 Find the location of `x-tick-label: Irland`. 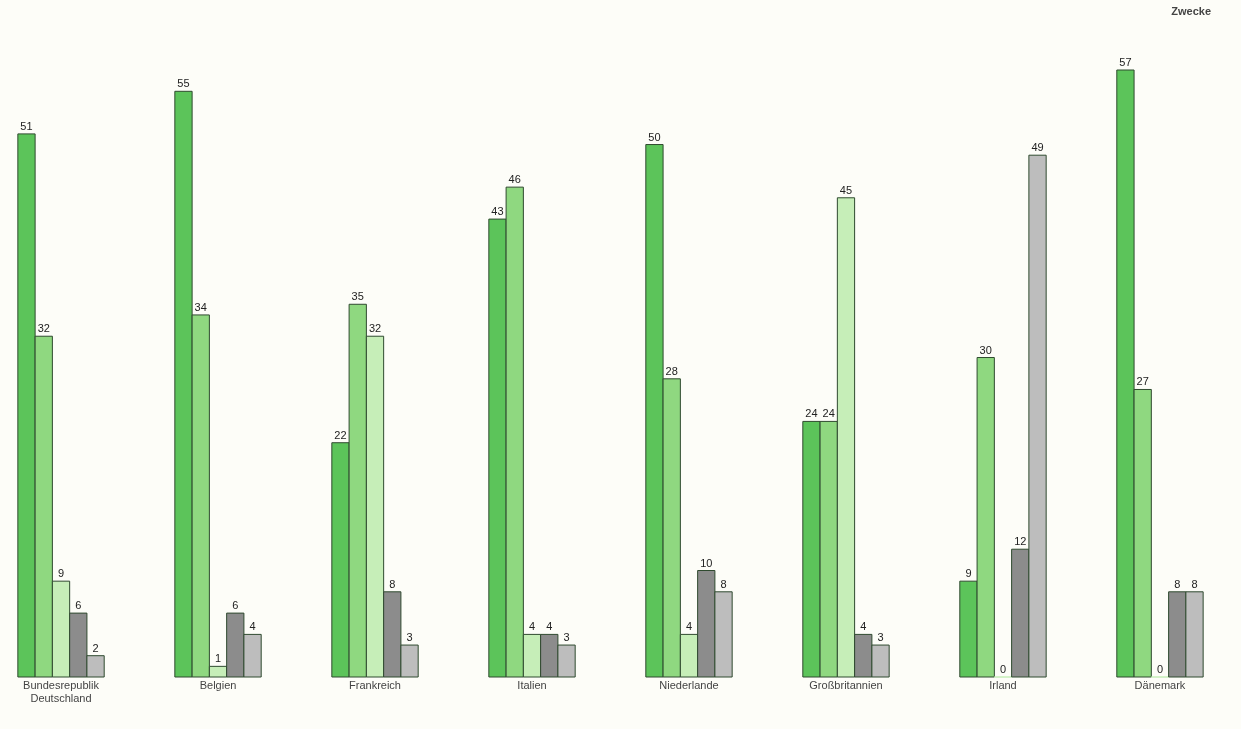

x-tick-label: Irland is located at coordinates (1003, 684).